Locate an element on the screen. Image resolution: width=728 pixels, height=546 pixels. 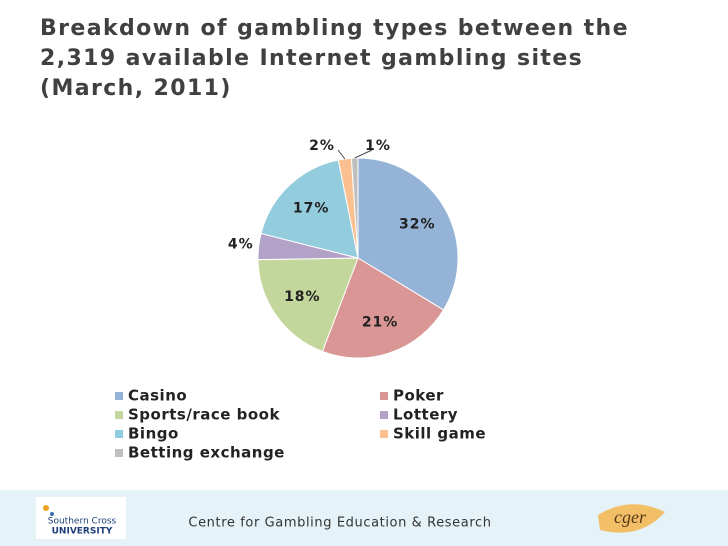
logo-left-box is located at coordinates (81, 518).